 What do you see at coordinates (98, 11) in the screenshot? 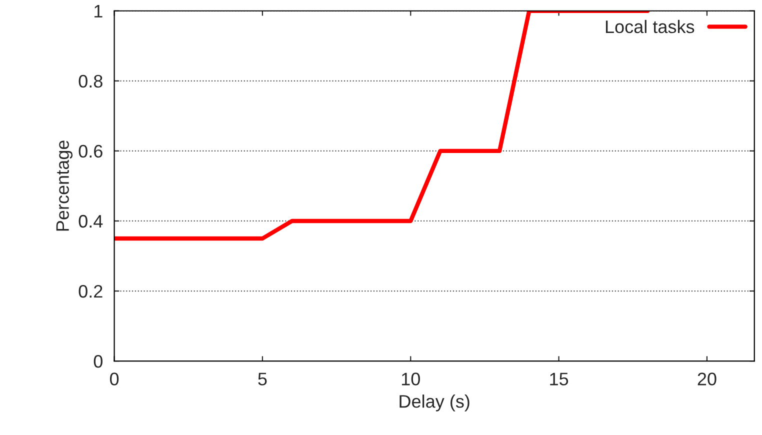
I see `y-tick-label: 1` at bounding box center [98, 11].